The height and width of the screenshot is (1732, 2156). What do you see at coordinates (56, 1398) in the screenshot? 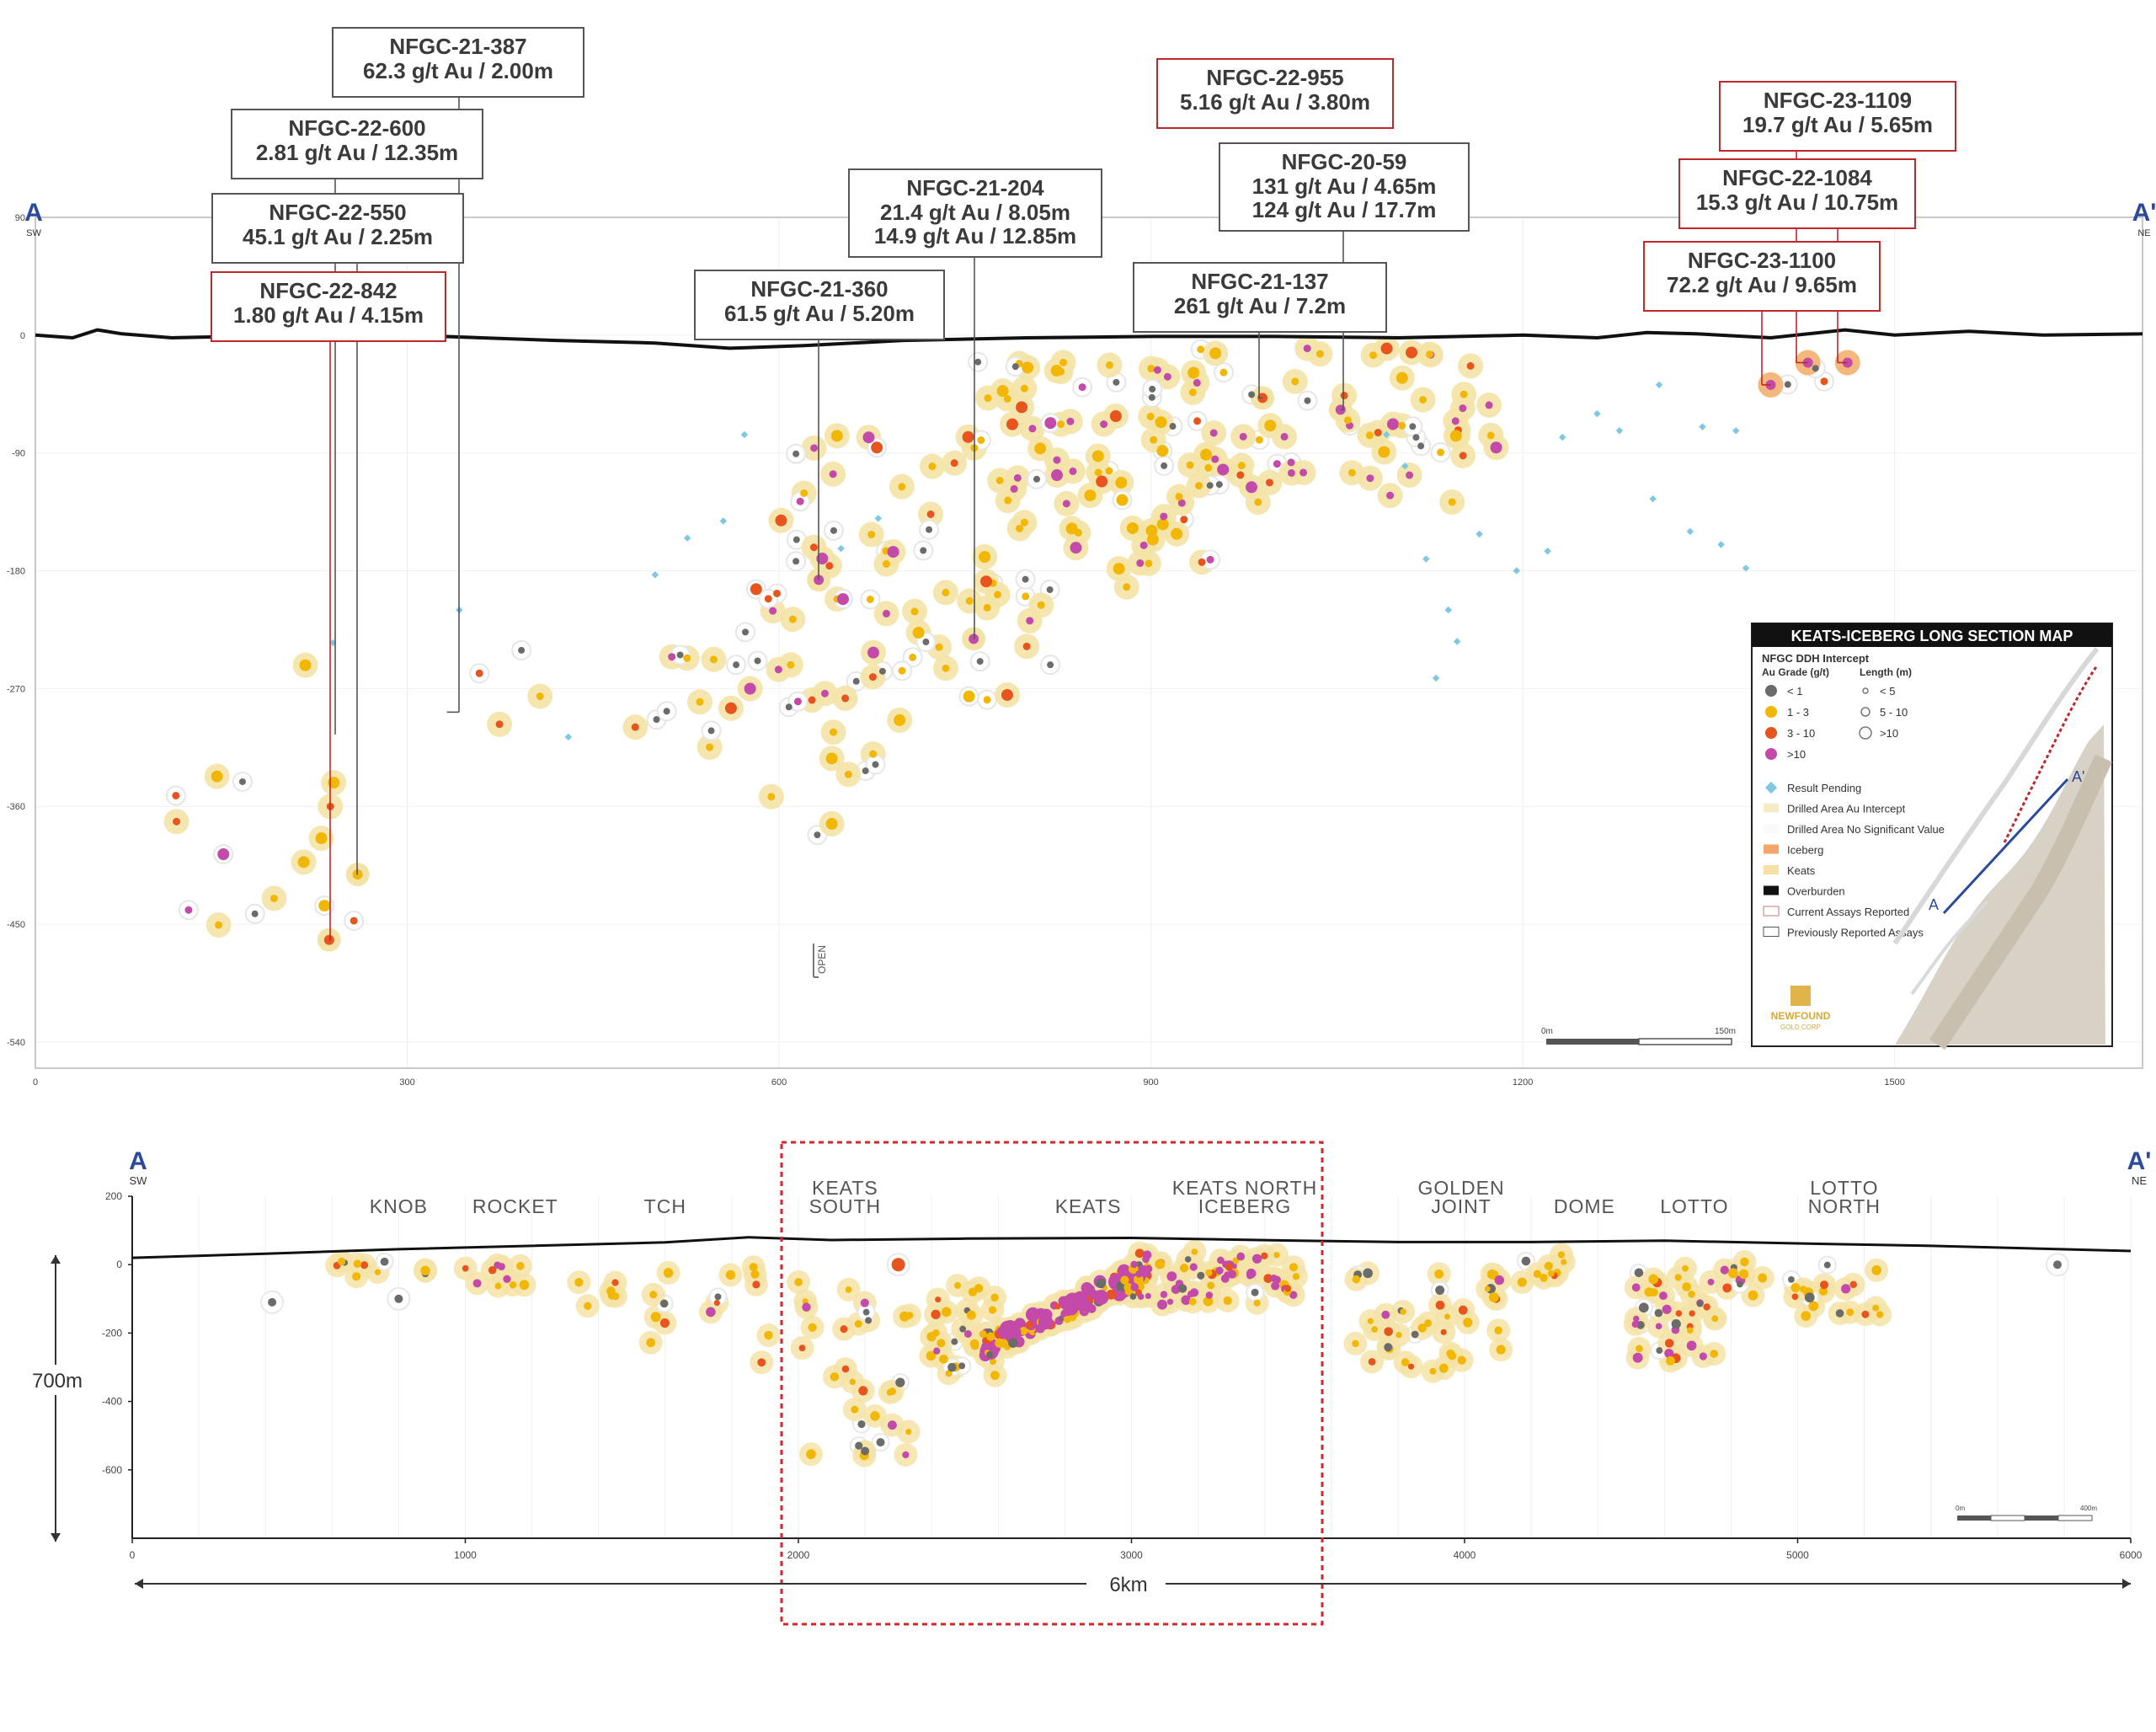
I see `depth-dimension: 700m` at bounding box center [56, 1398].